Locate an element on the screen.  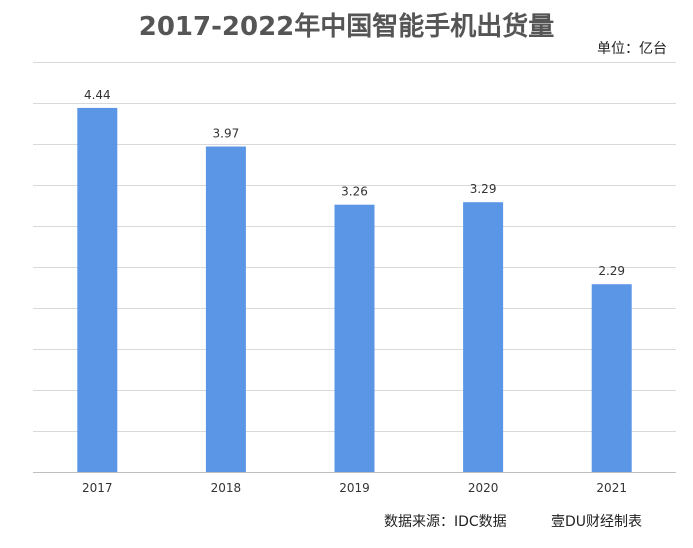
x-tick-2019: 2019 is located at coordinates (354, 488).